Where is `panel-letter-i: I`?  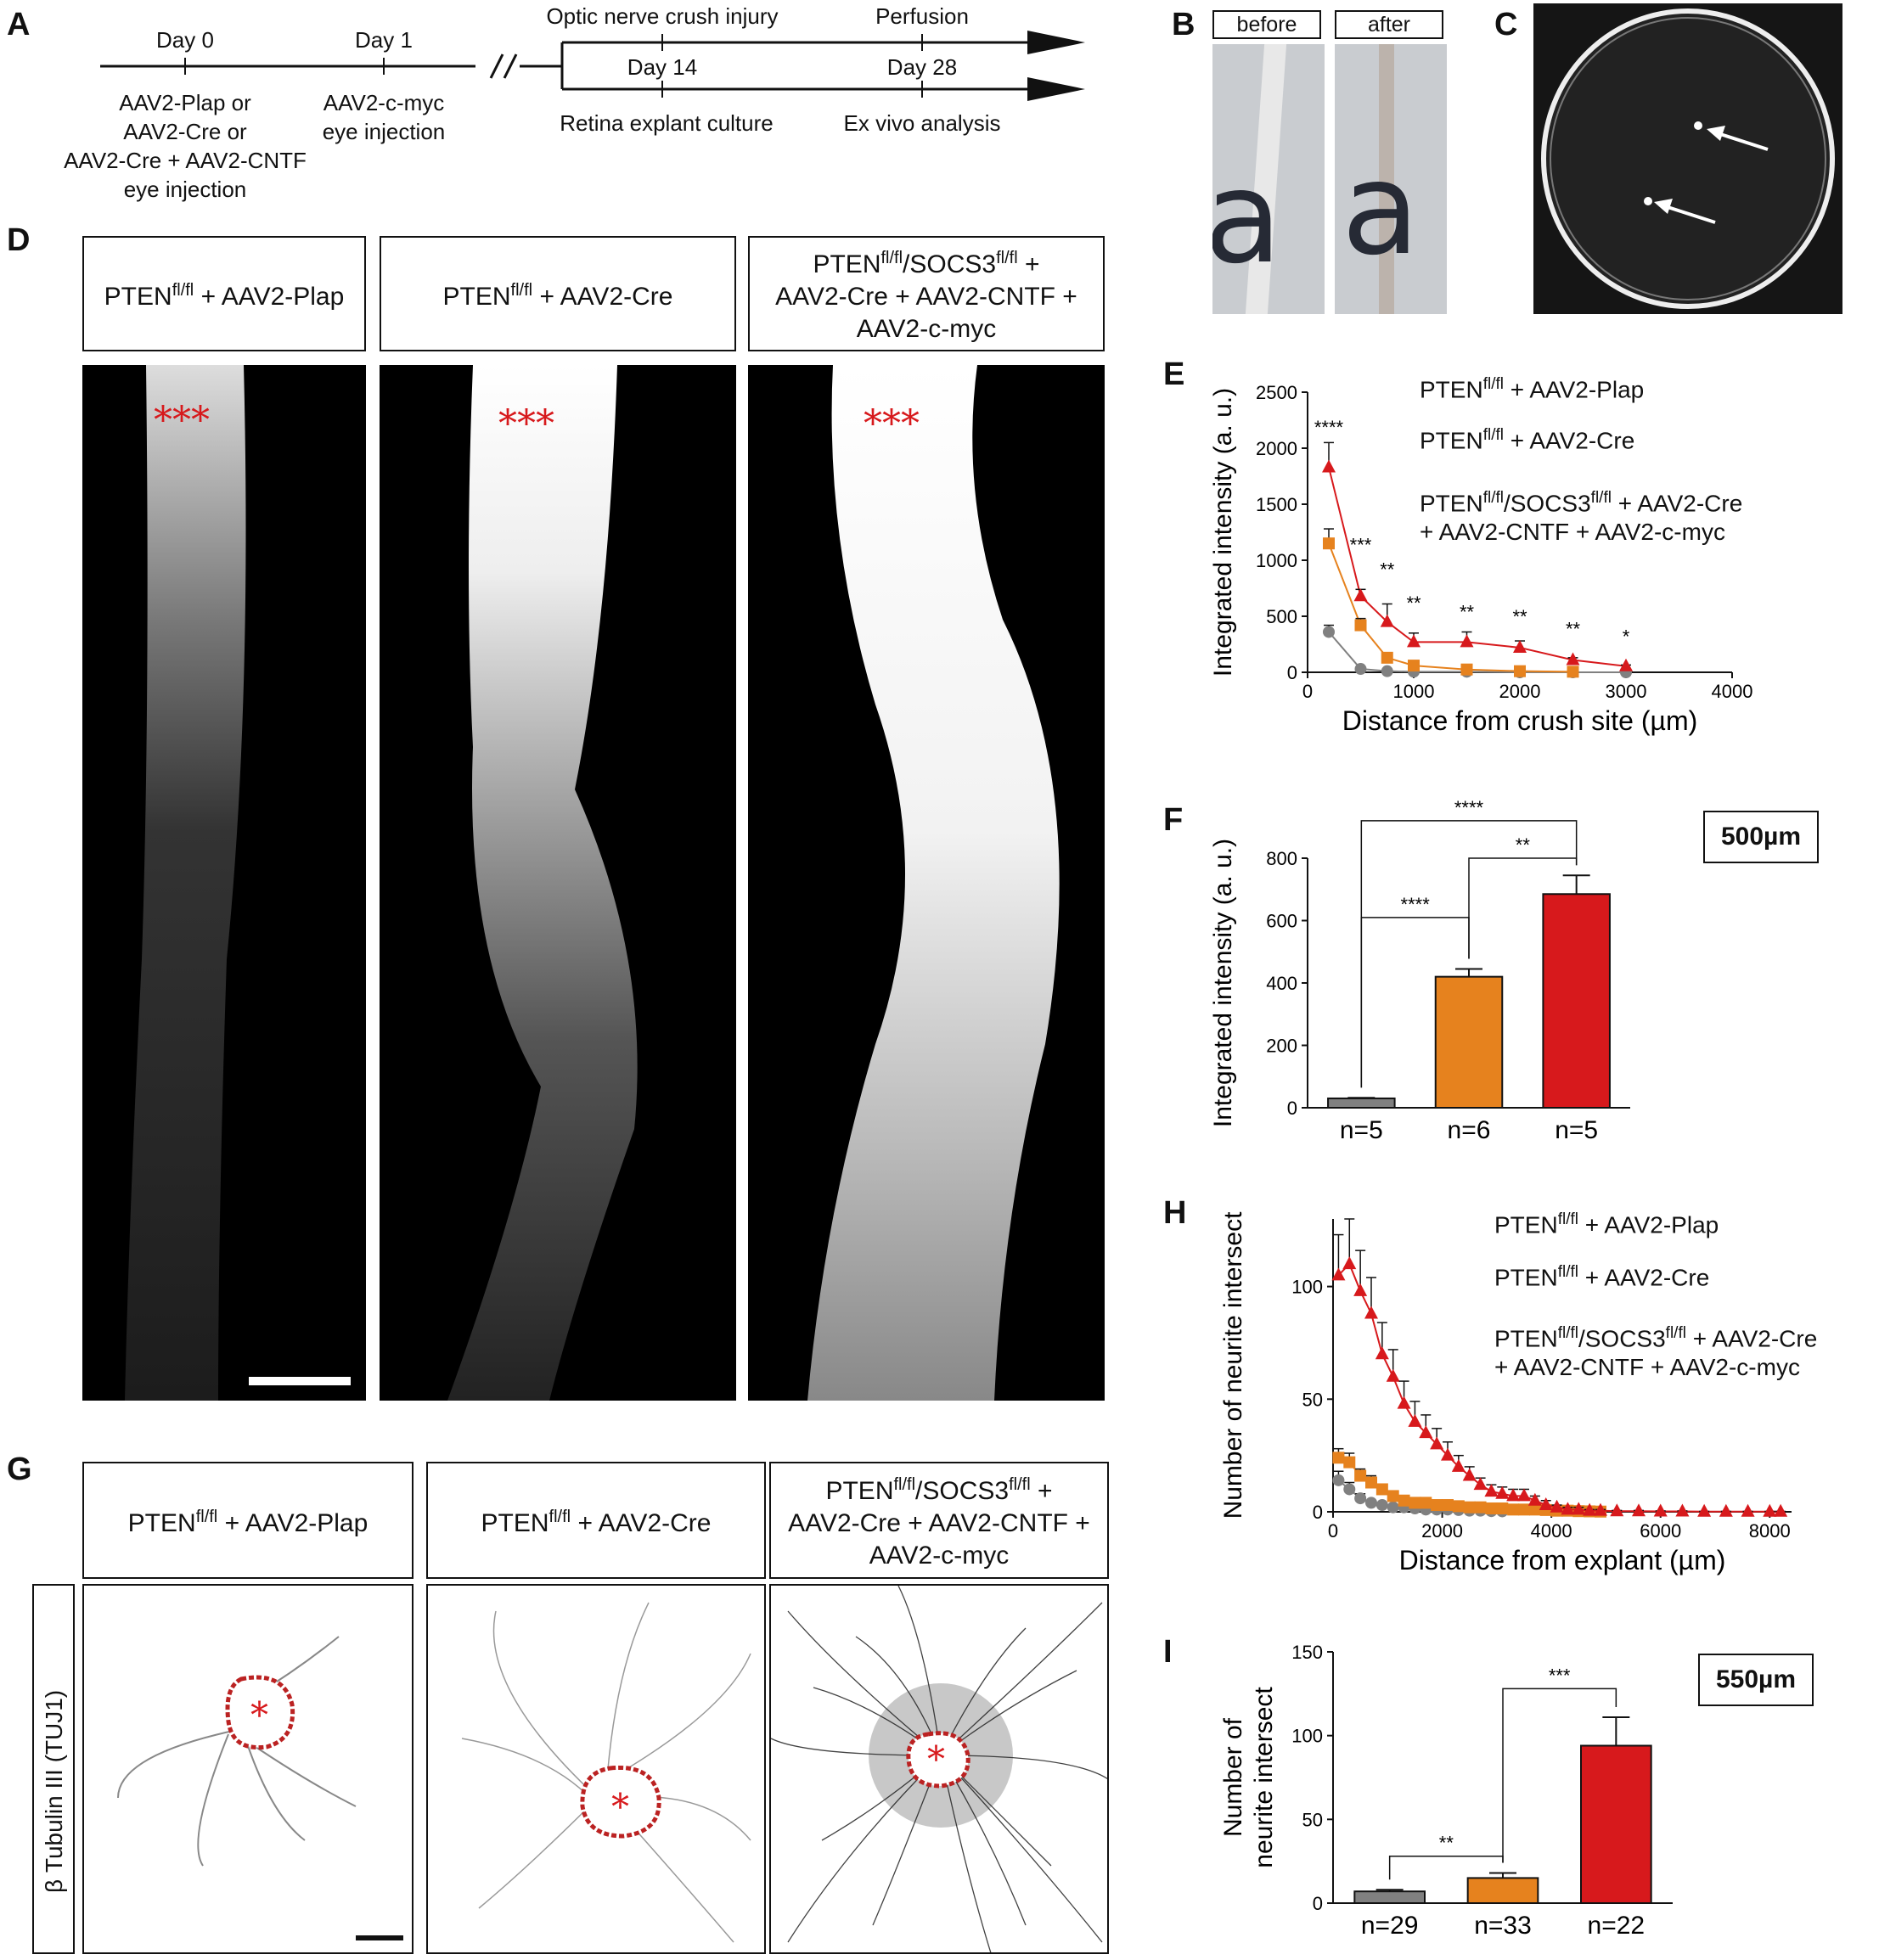
panel-letter-i: I is located at coordinates (1168, 1652).